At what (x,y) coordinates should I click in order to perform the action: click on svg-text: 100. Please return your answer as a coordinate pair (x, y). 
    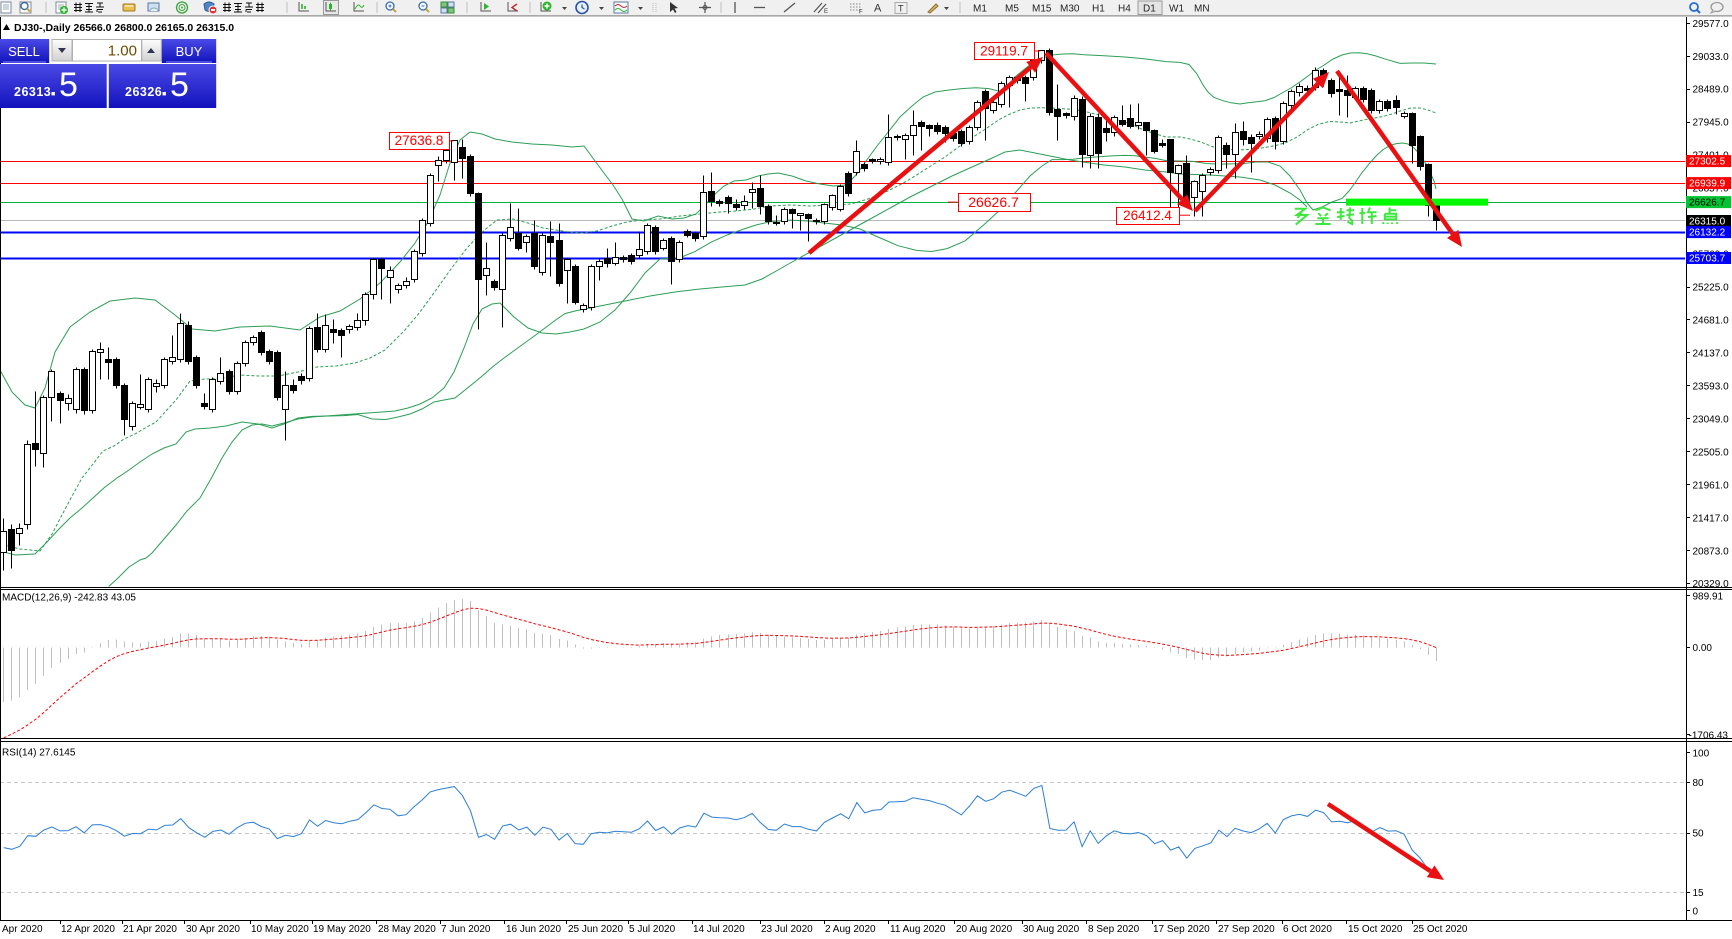
    Looking at the image, I should click on (1701, 754).